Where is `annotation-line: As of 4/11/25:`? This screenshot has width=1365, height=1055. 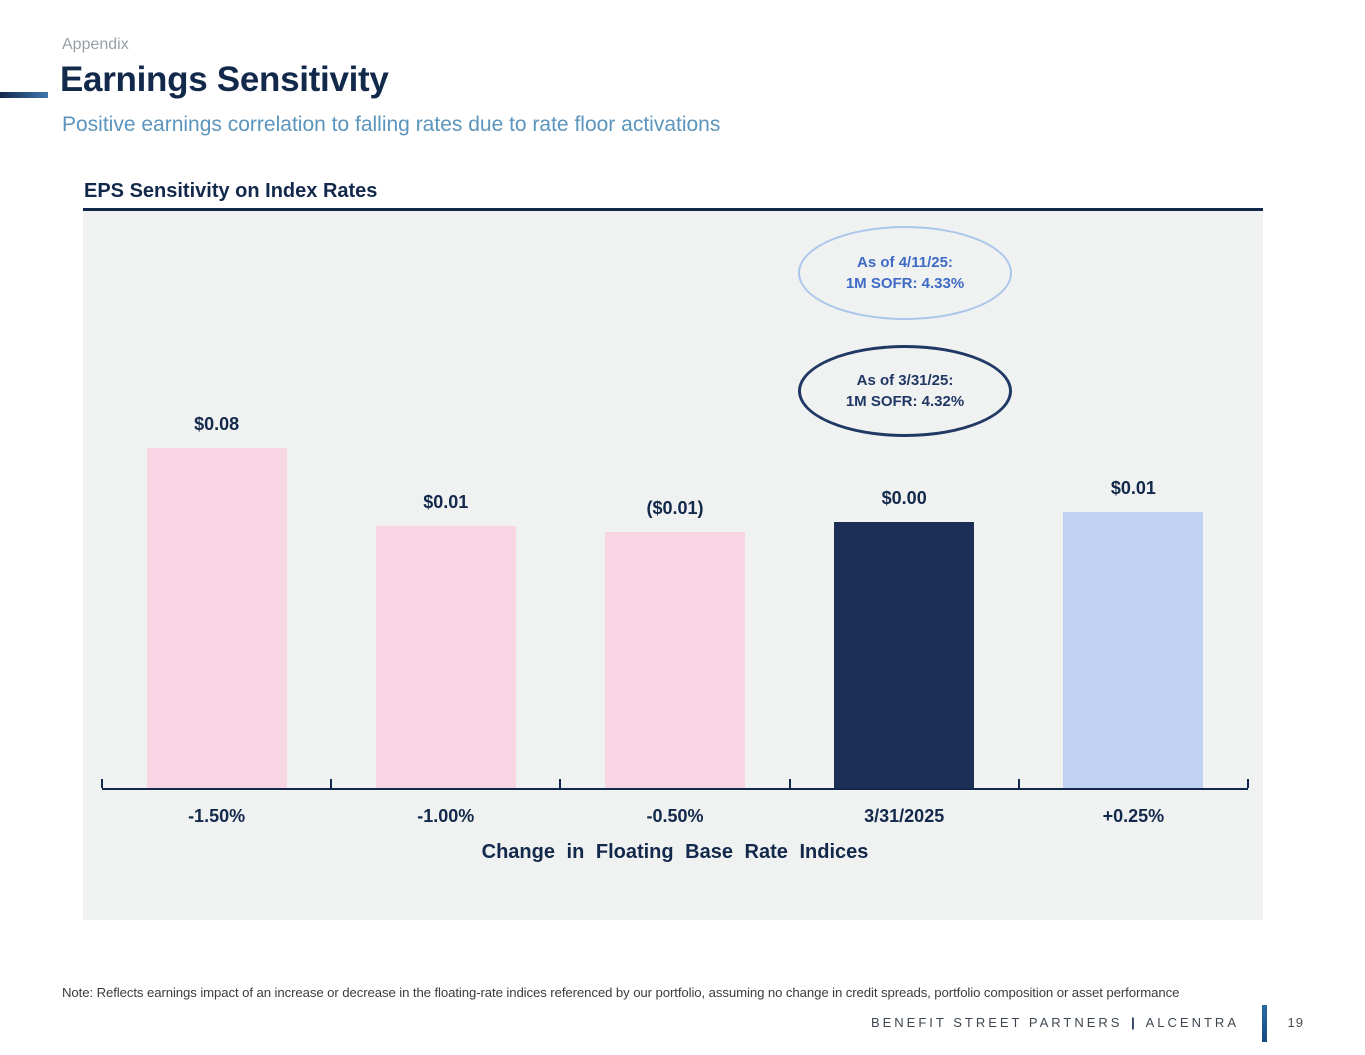 annotation-line: As of 4/11/25: is located at coordinates (905, 262).